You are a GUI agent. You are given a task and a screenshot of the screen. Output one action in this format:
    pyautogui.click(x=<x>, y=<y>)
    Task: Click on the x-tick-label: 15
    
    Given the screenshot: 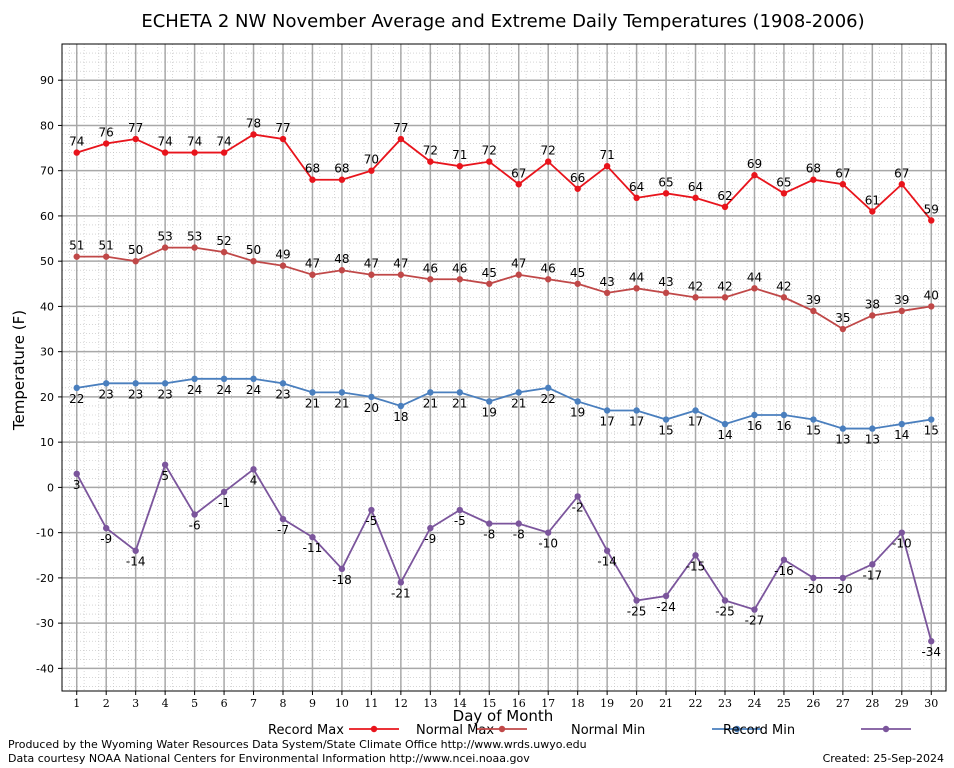 What is the action you would take?
    pyautogui.click(x=489, y=703)
    